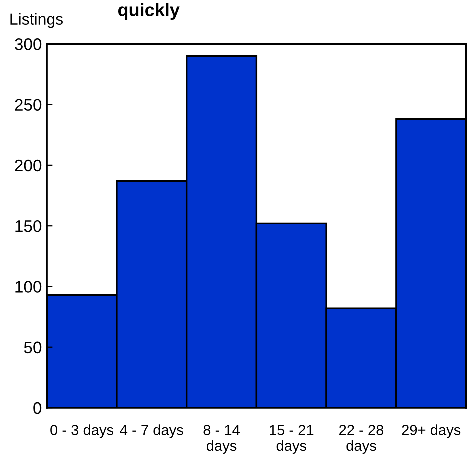  I want to click on y-tick-label: 250, so click(28, 105).